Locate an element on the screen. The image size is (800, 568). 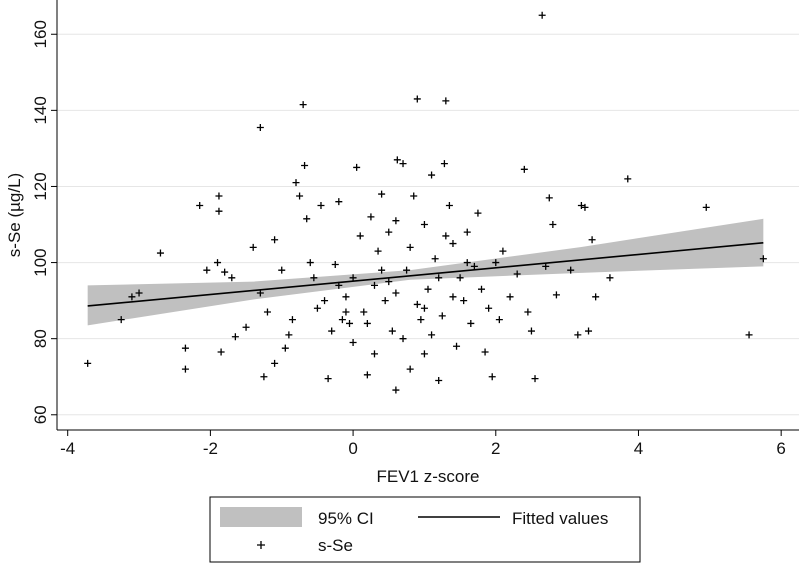
x-tick-label: 2 is located at coordinates (495, 448).